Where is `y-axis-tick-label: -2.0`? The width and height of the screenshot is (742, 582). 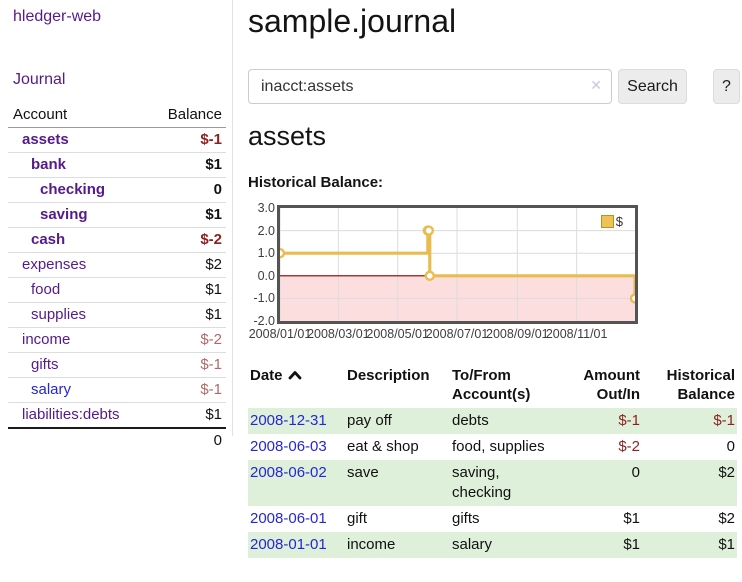
y-axis-tick-label: -2.0 is located at coordinates (264, 321).